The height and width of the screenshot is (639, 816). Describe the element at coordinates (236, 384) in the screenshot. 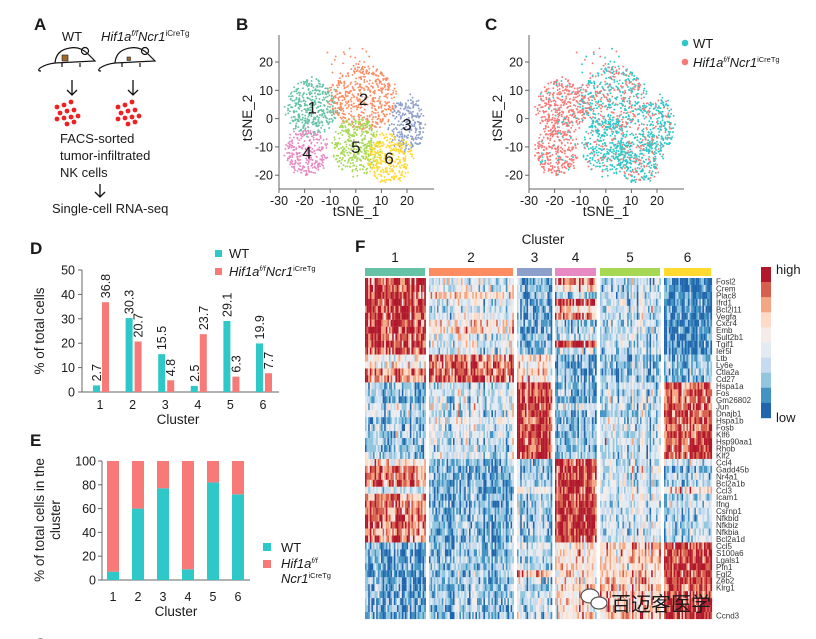

I see `bar-mutant` at that location.